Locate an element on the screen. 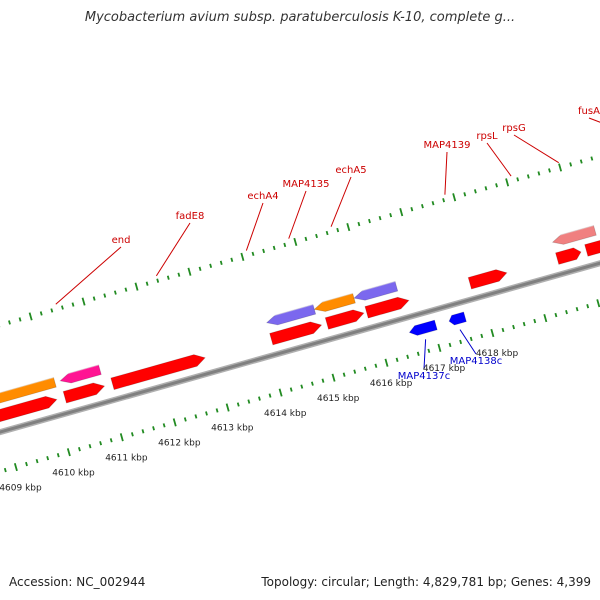 The width and height of the screenshot is (600, 600). kbp-label: 4616 kbp is located at coordinates (391, 384).